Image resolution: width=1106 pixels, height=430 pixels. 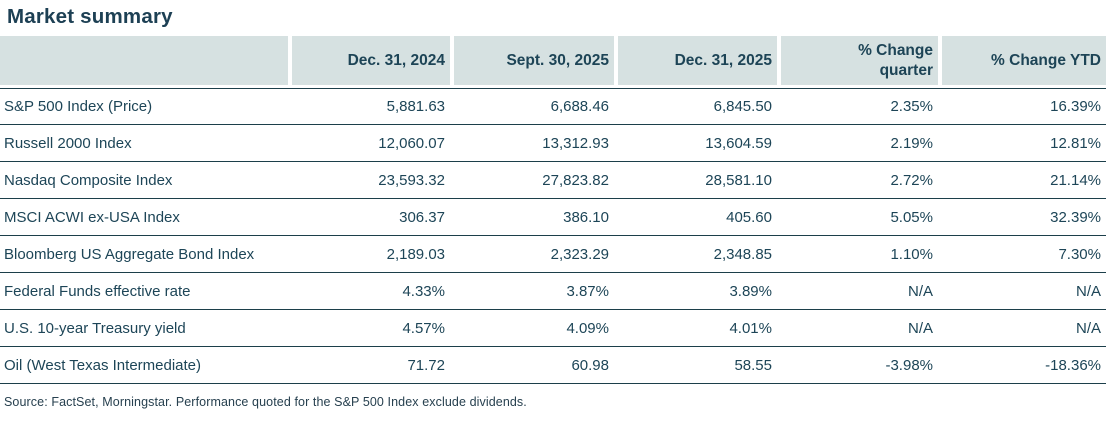 What do you see at coordinates (1022, 180) in the screenshot?
I see `cell-value: 21.14%` at bounding box center [1022, 180].